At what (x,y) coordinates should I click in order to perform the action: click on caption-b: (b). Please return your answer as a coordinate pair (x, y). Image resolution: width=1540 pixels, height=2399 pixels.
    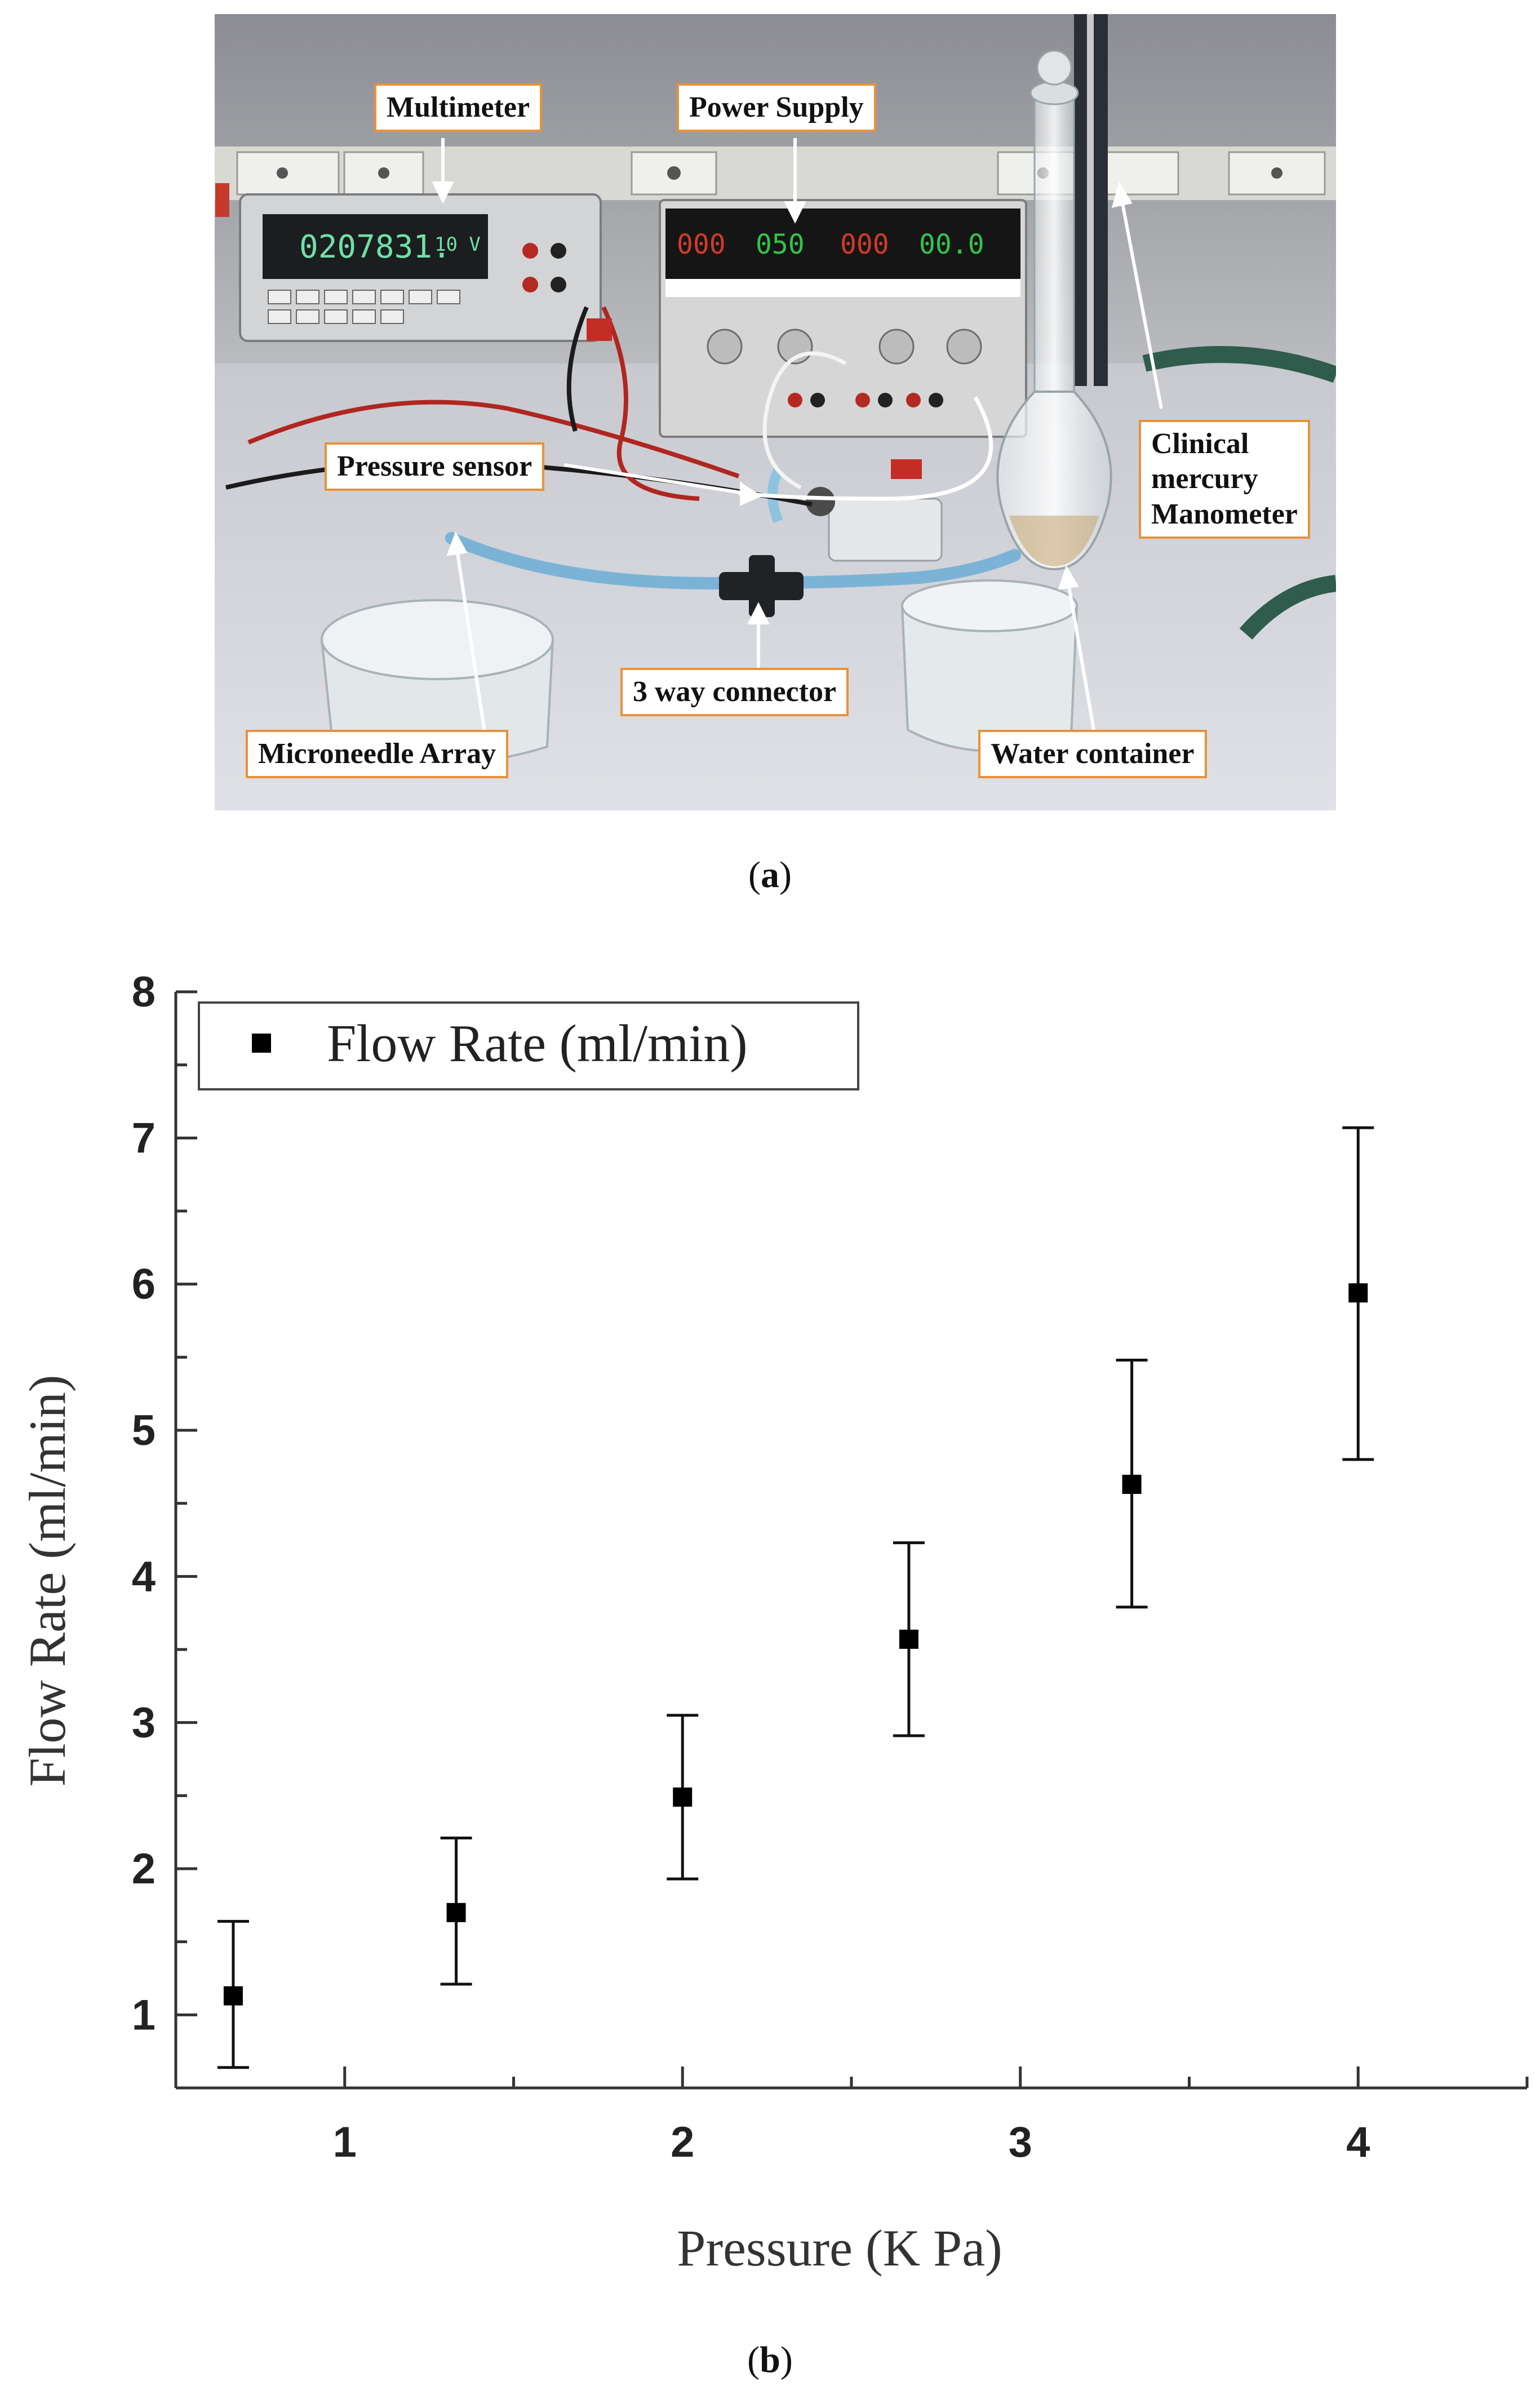
    Looking at the image, I should click on (770, 2359).